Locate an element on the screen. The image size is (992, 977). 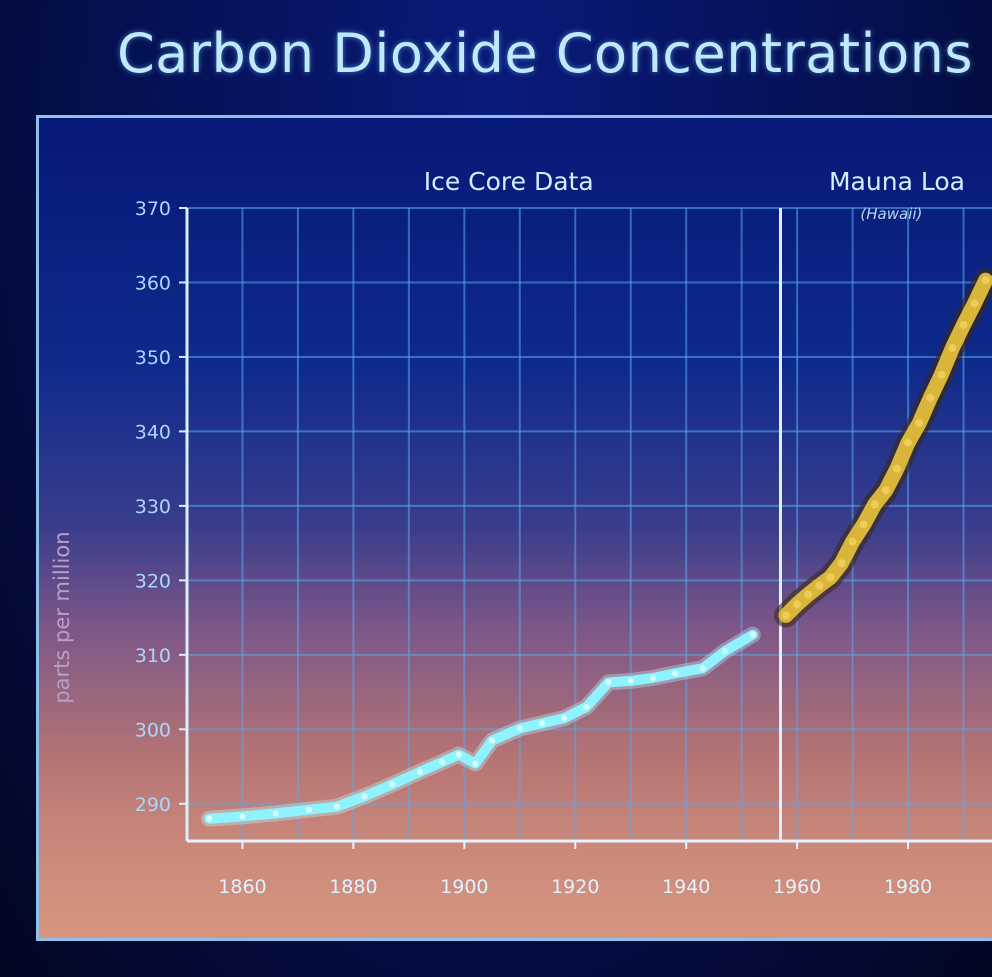
section-sublabel-hawaii: (Hawaii) is located at coordinates (891, 214).